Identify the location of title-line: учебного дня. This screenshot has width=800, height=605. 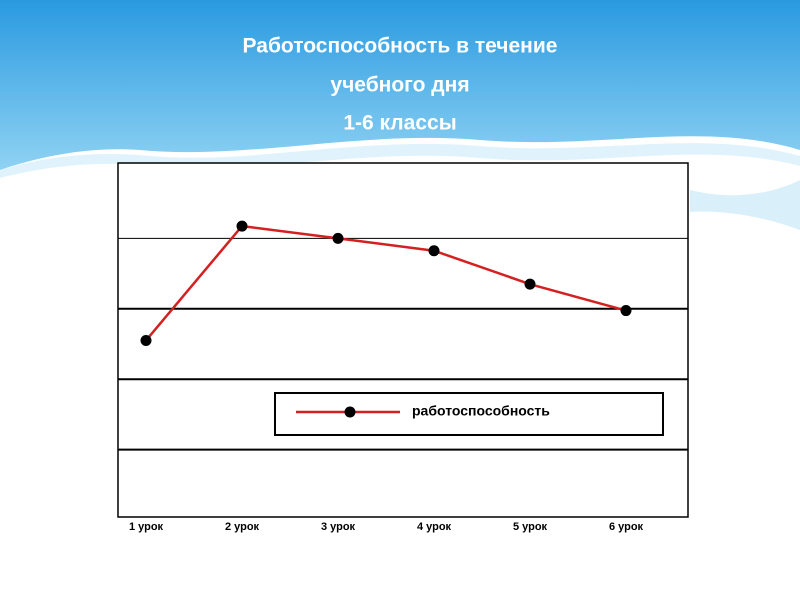
(399, 85).